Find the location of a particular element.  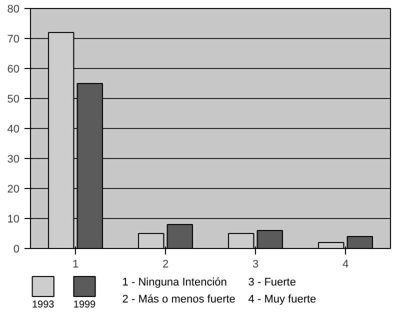

x-tick-label: 4 is located at coordinates (345, 264).